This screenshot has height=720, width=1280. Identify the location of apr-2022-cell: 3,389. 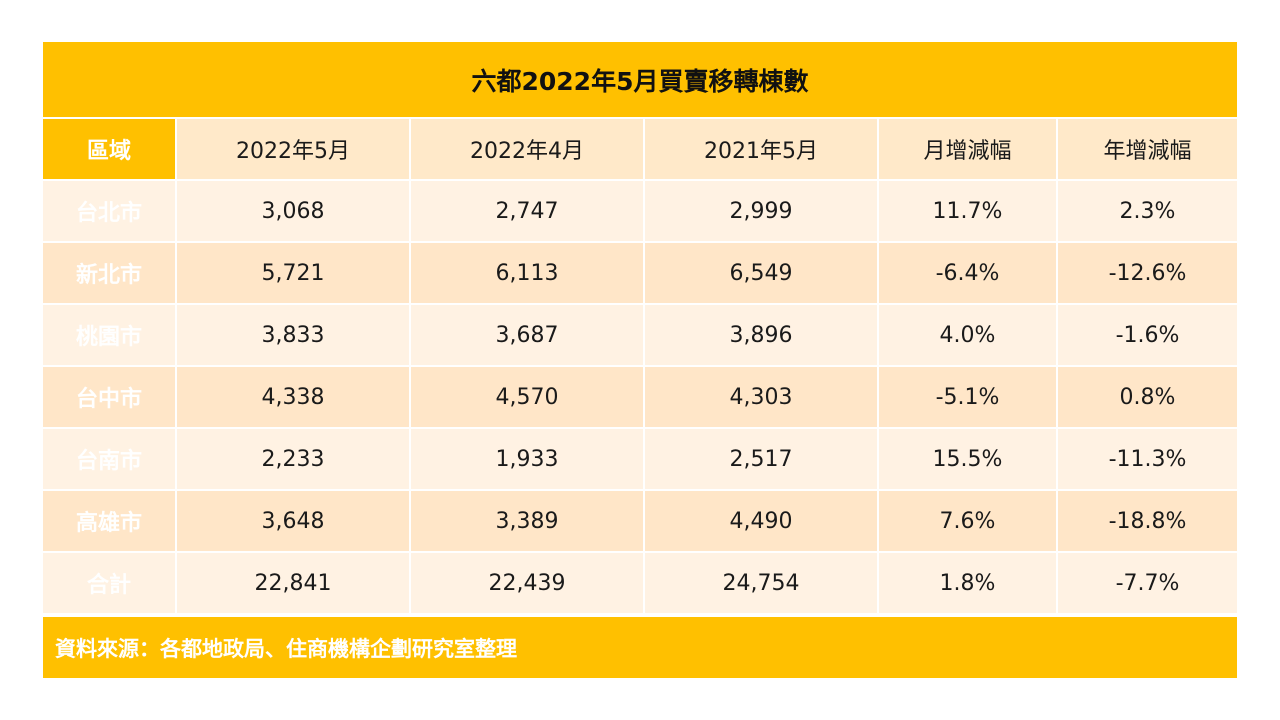
(528, 522).